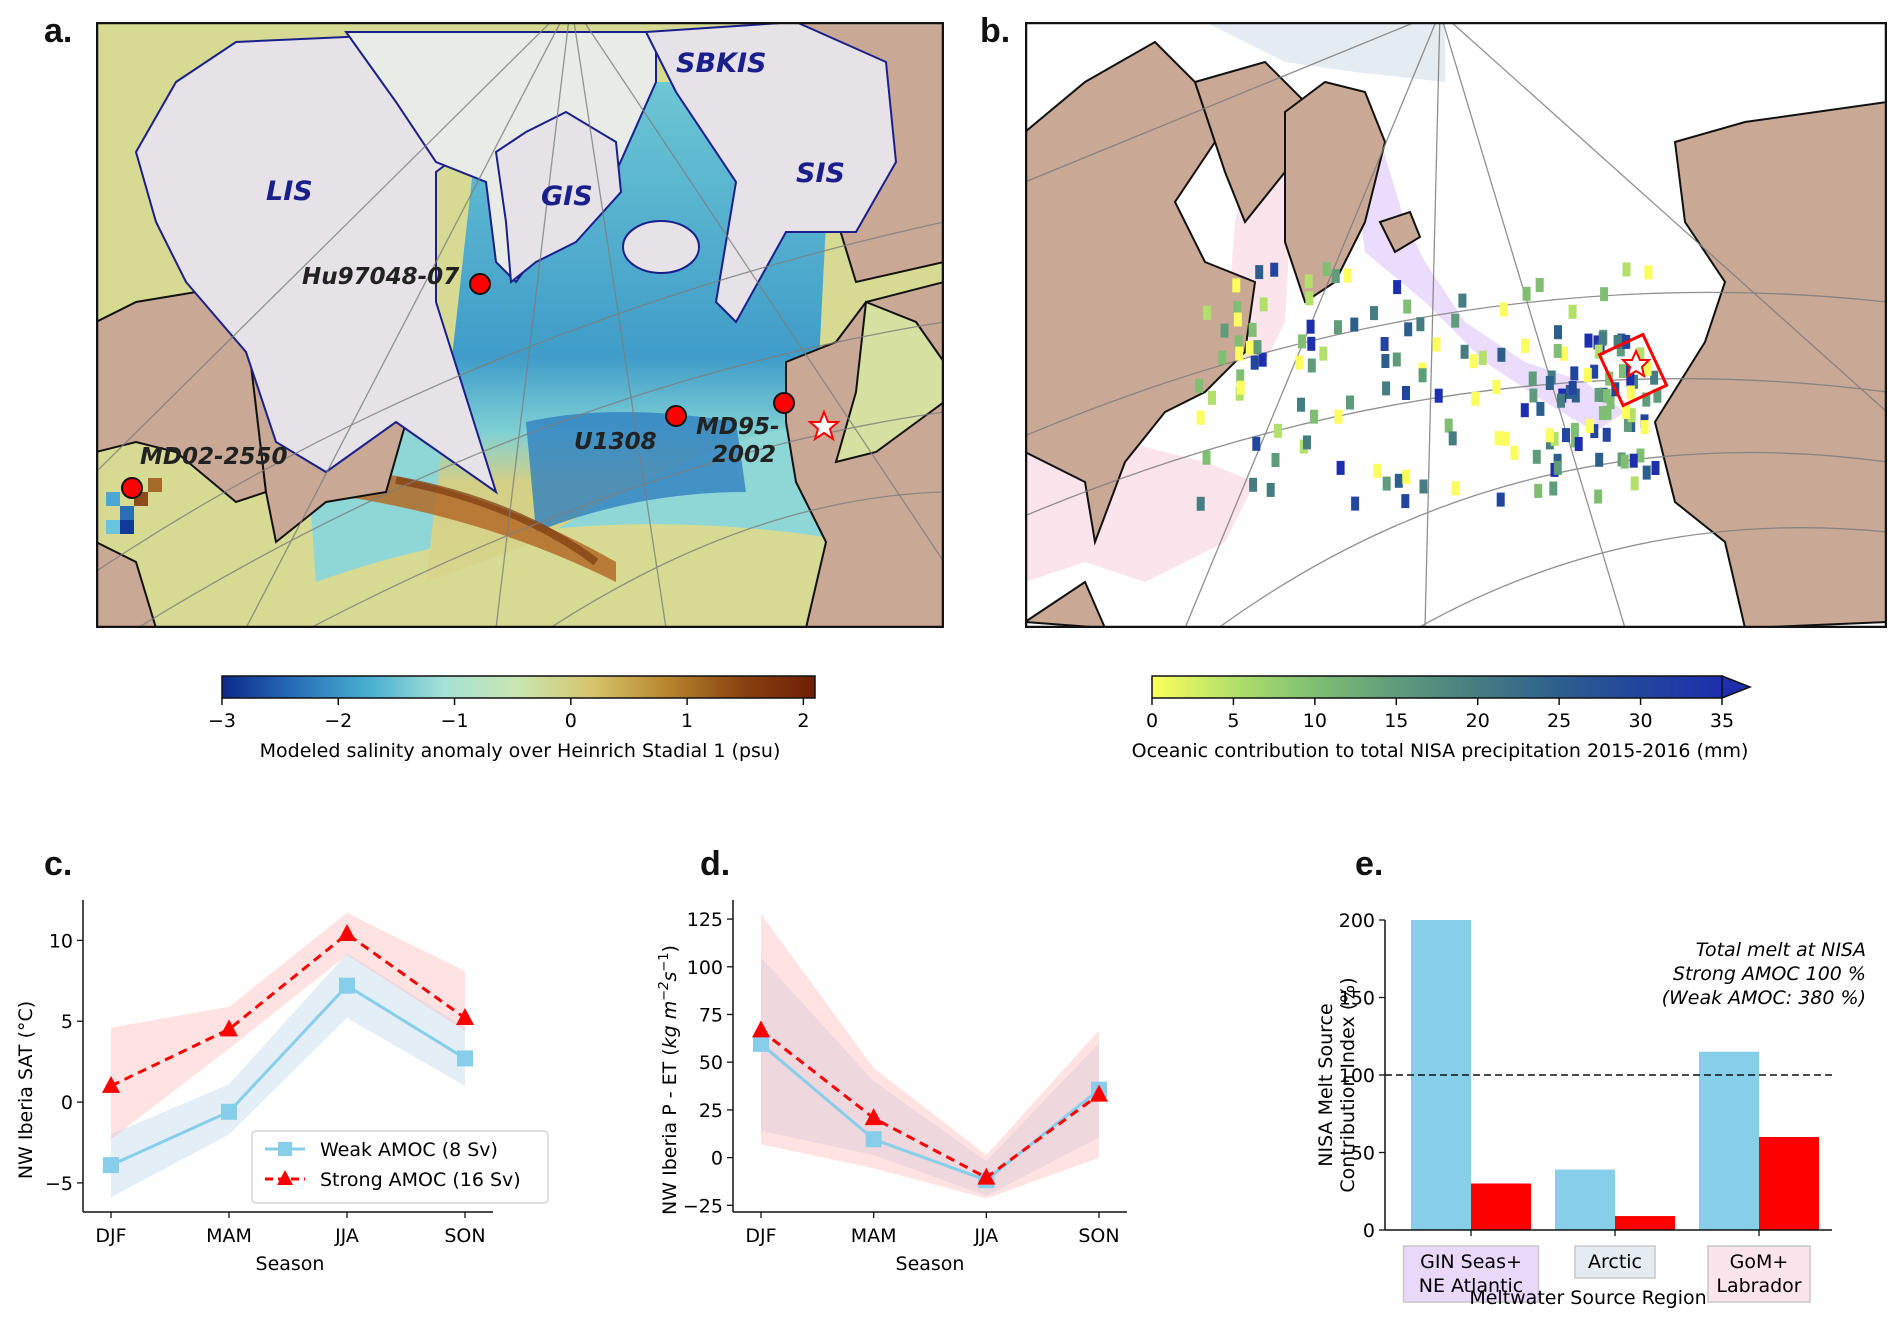  Describe the element at coordinates (1357, 999) in the screenshot. I see `y-tick-label: 150` at that location.